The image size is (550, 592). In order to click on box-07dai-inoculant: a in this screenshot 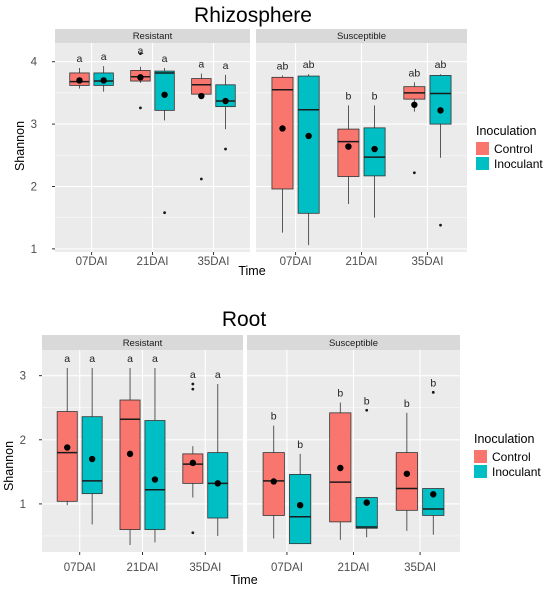, I will do `click(103, 71)`.